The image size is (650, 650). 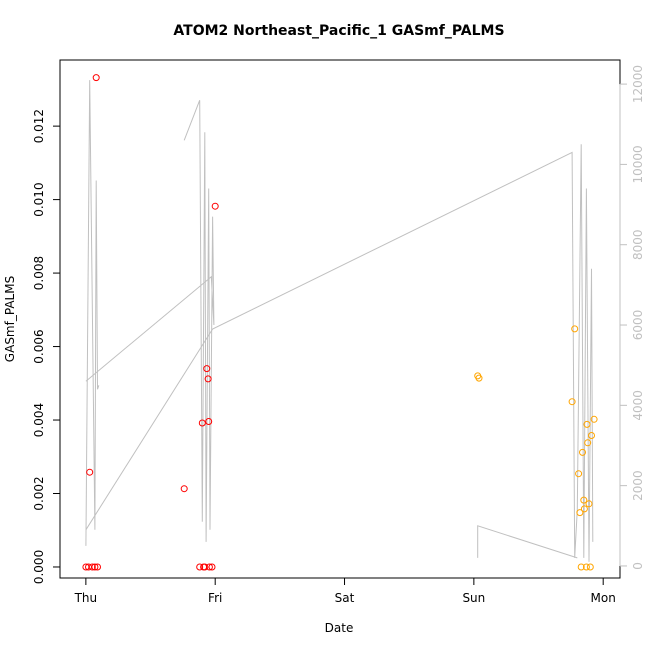 I want to click on y-axis-label: GASmf_PALMS, so click(x=10, y=319).